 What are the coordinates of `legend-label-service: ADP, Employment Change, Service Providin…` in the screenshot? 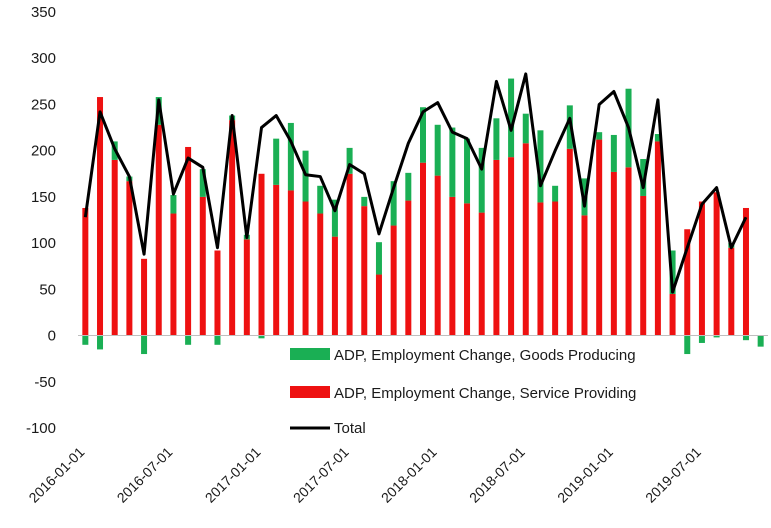 It's located at (485, 393).